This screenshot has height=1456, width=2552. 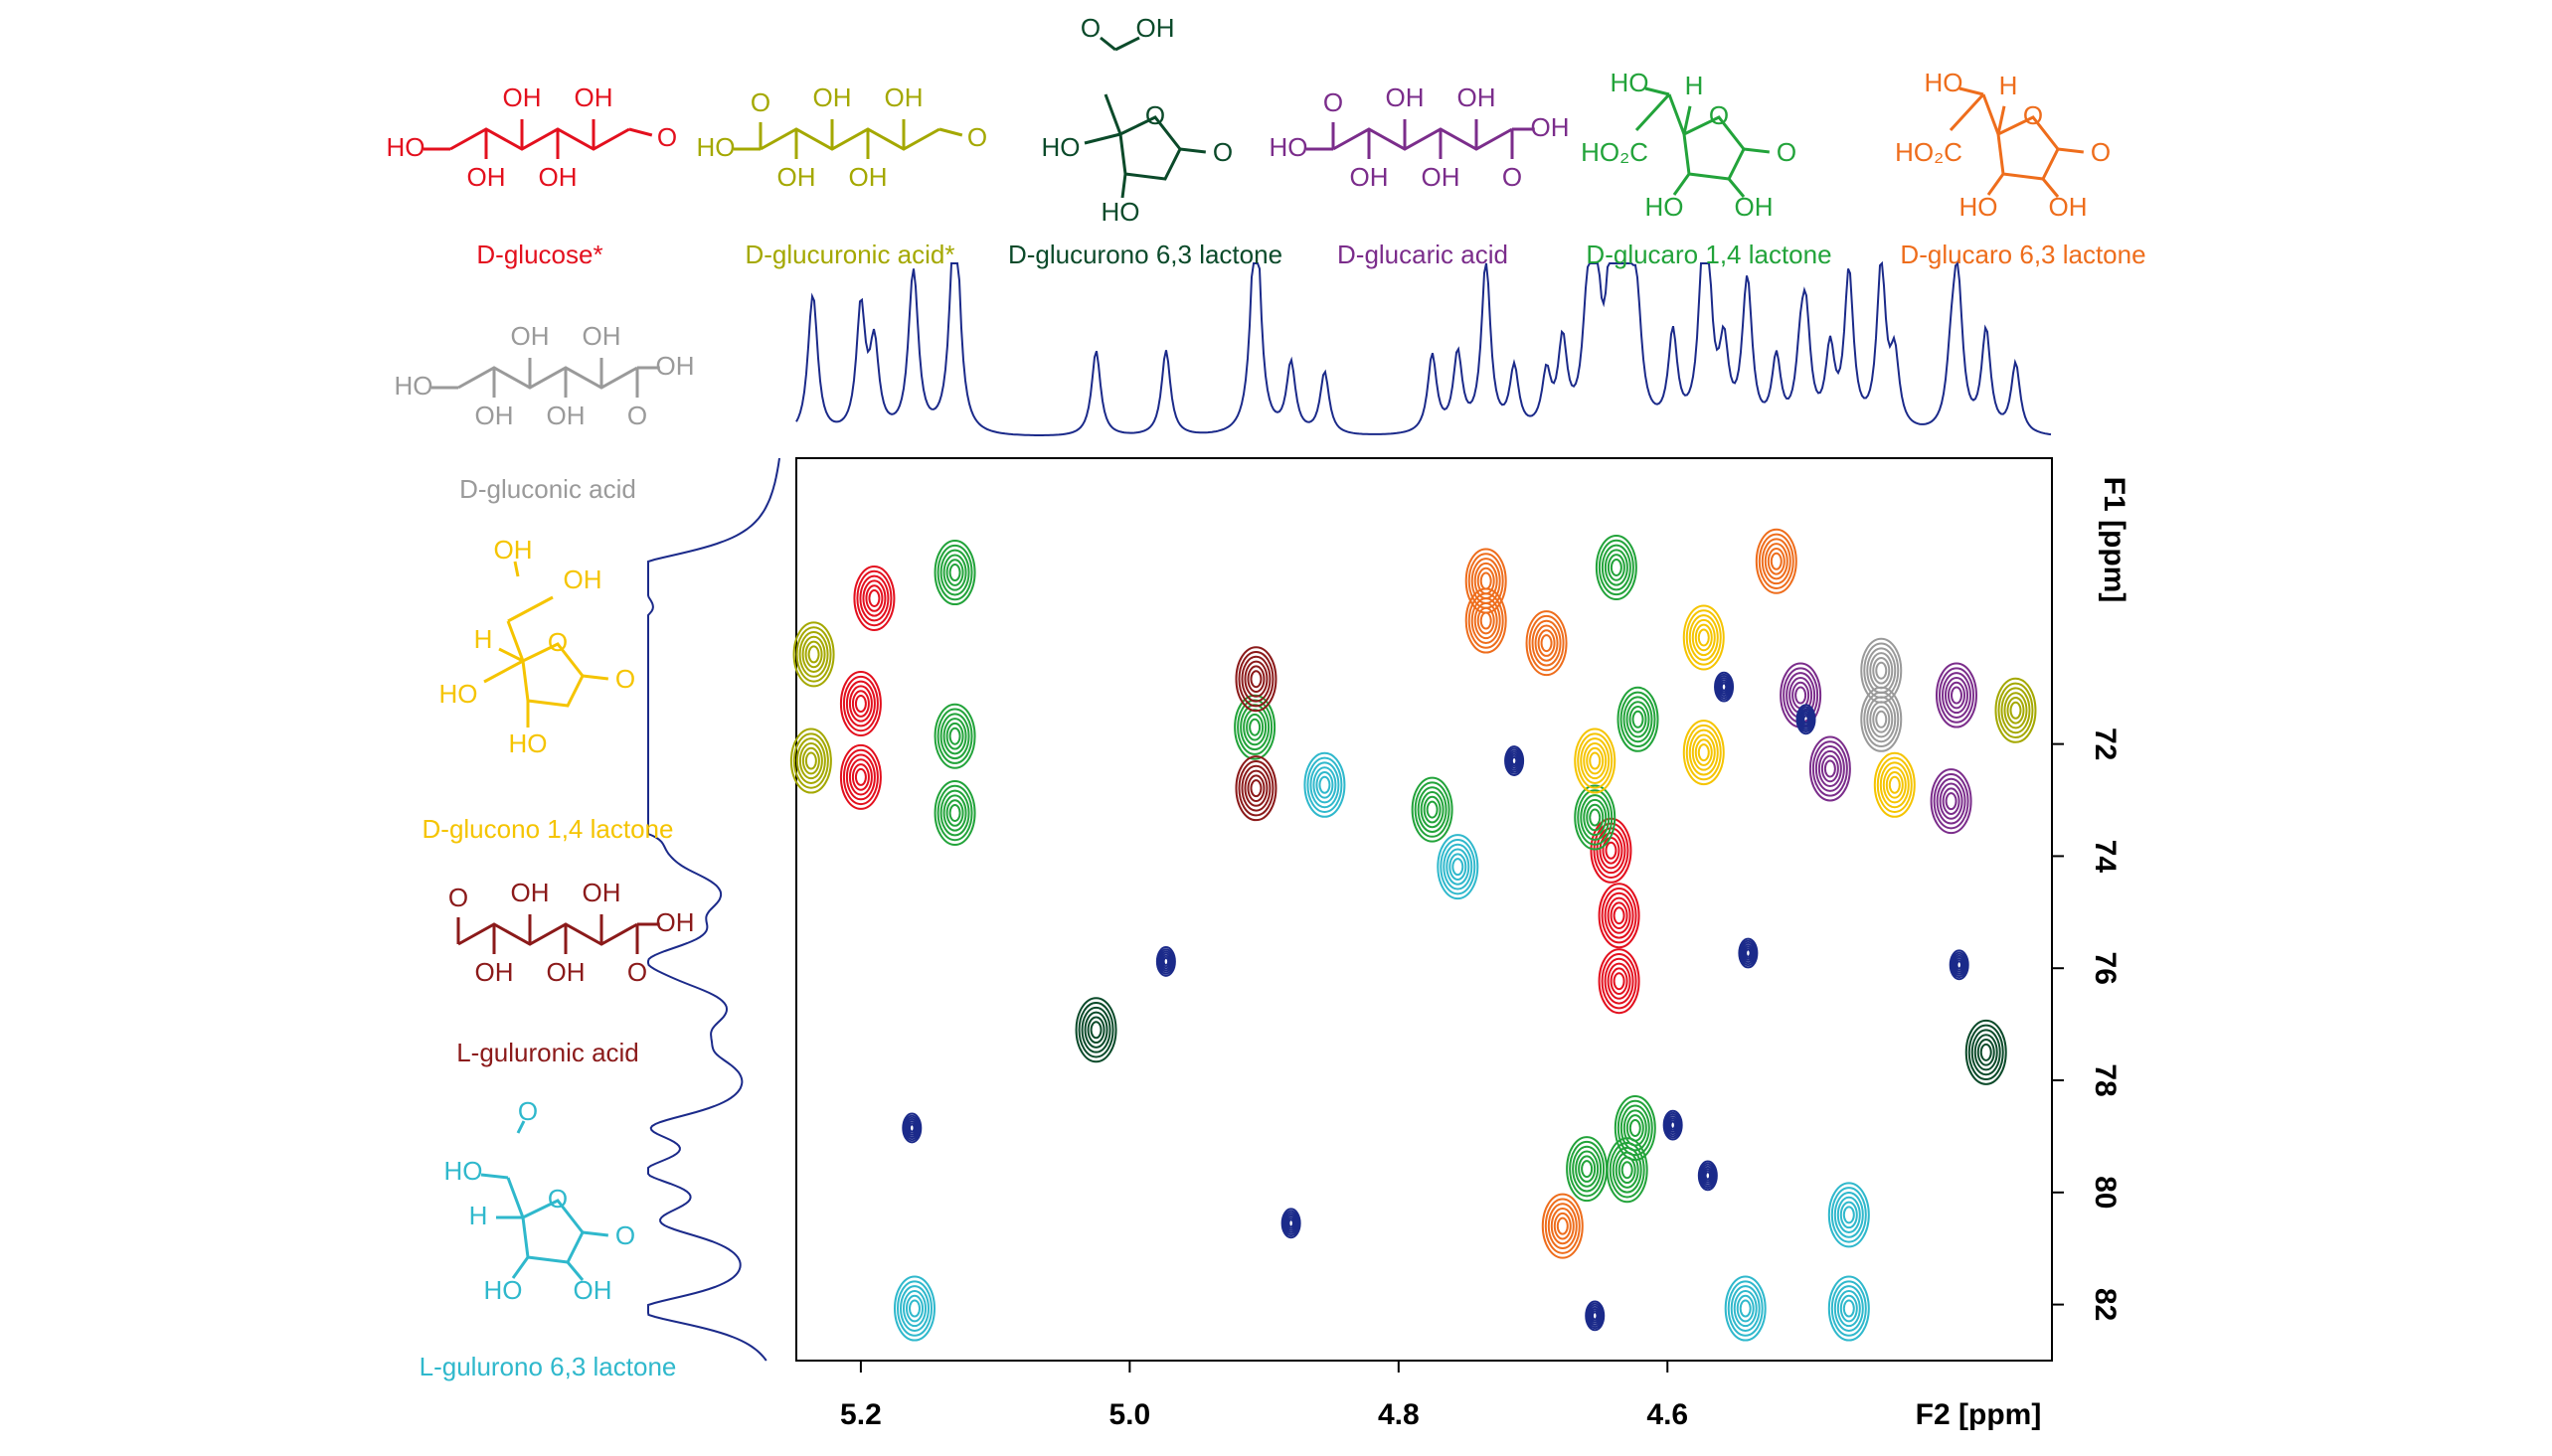 What do you see at coordinates (458, 897) in the screenshot?
I see `atom-label: O` at bounding box center [458, 897].